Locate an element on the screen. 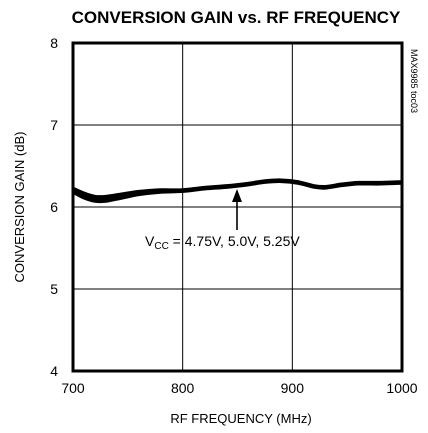 The width and height of the screenshot is (428, 433). y-tick-label-2: 6 is located at coordinates (54, 207).